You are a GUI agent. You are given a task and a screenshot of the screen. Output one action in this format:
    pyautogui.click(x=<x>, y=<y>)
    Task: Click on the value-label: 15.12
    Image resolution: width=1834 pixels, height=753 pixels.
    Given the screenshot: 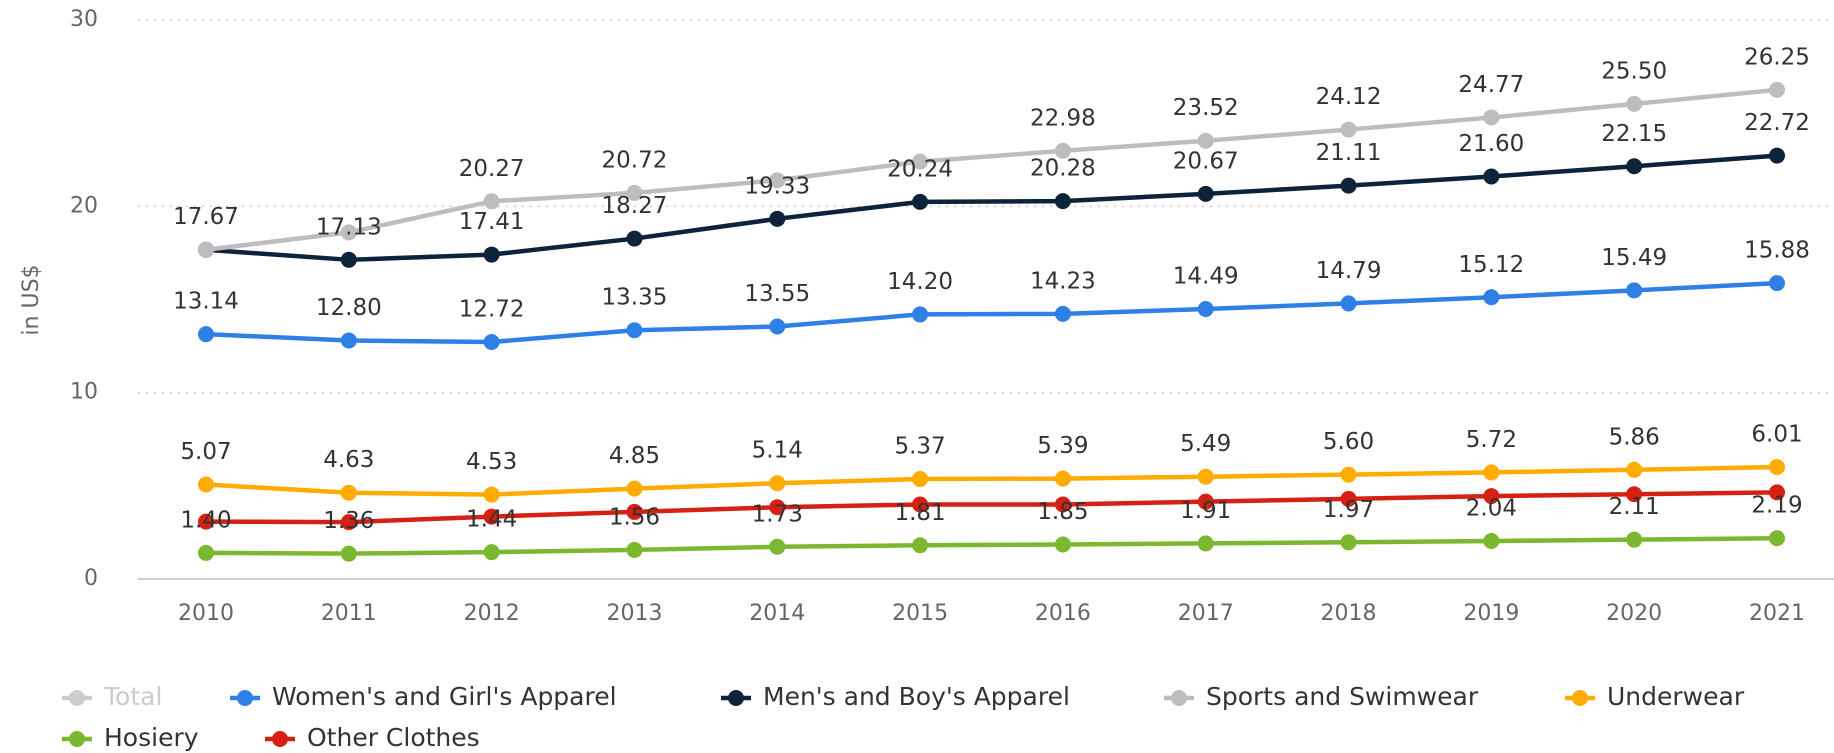 What is the action you would take?
    pyautogui.click(x=1491, y=265)
    